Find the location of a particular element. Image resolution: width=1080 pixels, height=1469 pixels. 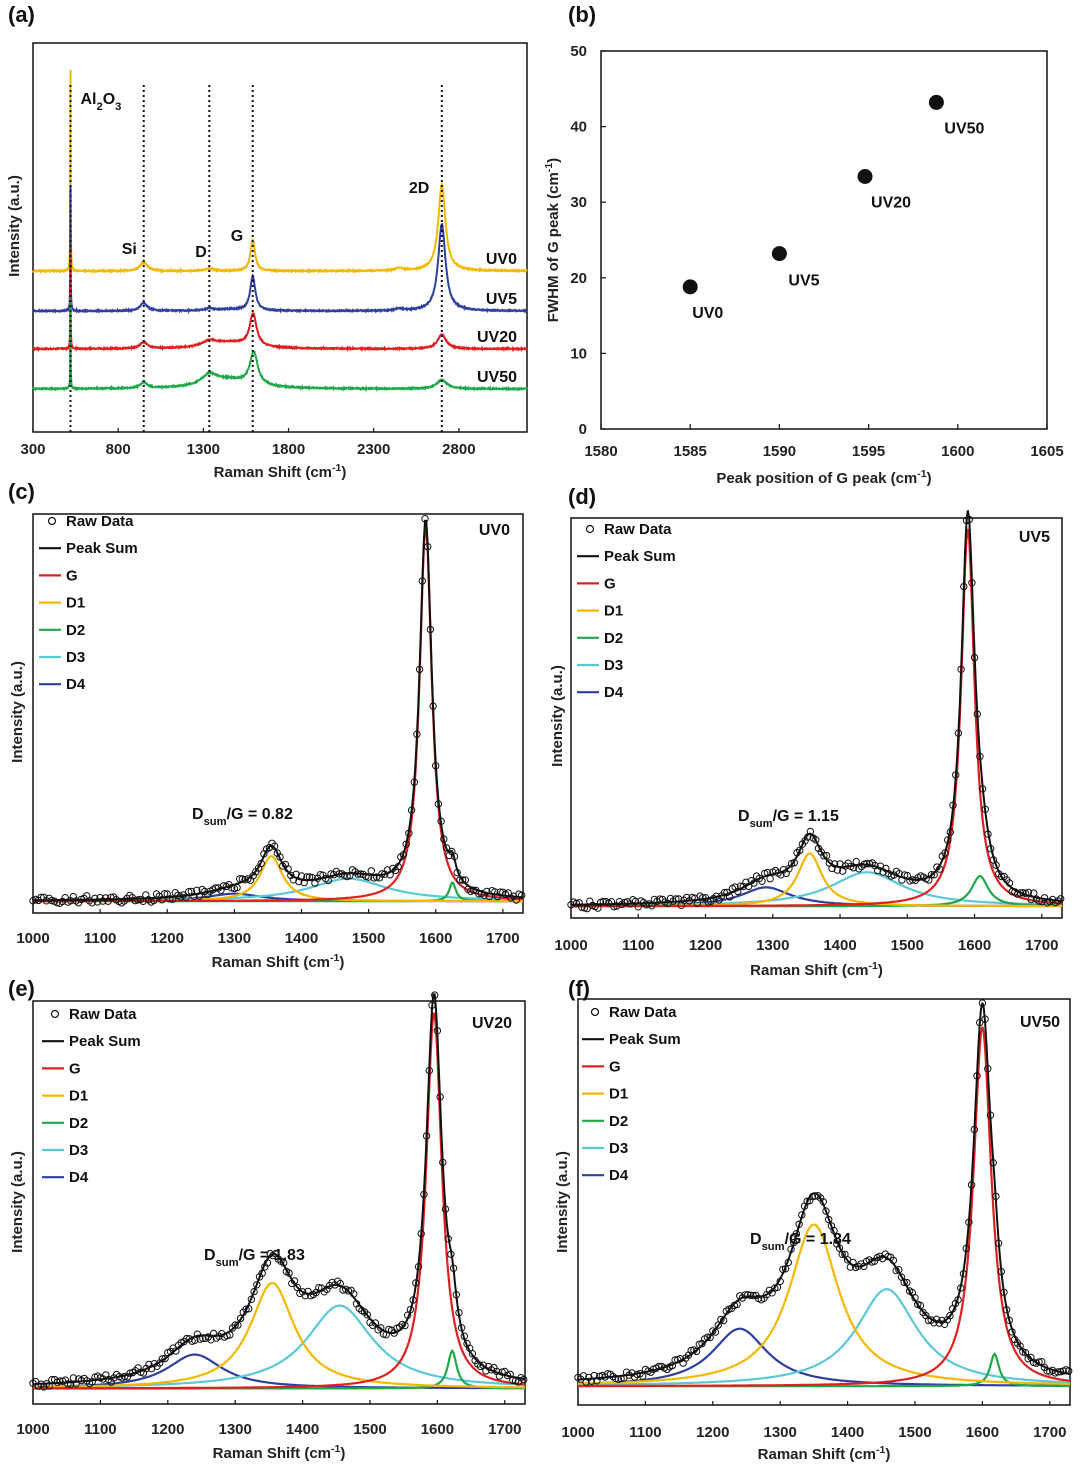

sample-label-d: UV5 is located at coordinates (1034, 537).